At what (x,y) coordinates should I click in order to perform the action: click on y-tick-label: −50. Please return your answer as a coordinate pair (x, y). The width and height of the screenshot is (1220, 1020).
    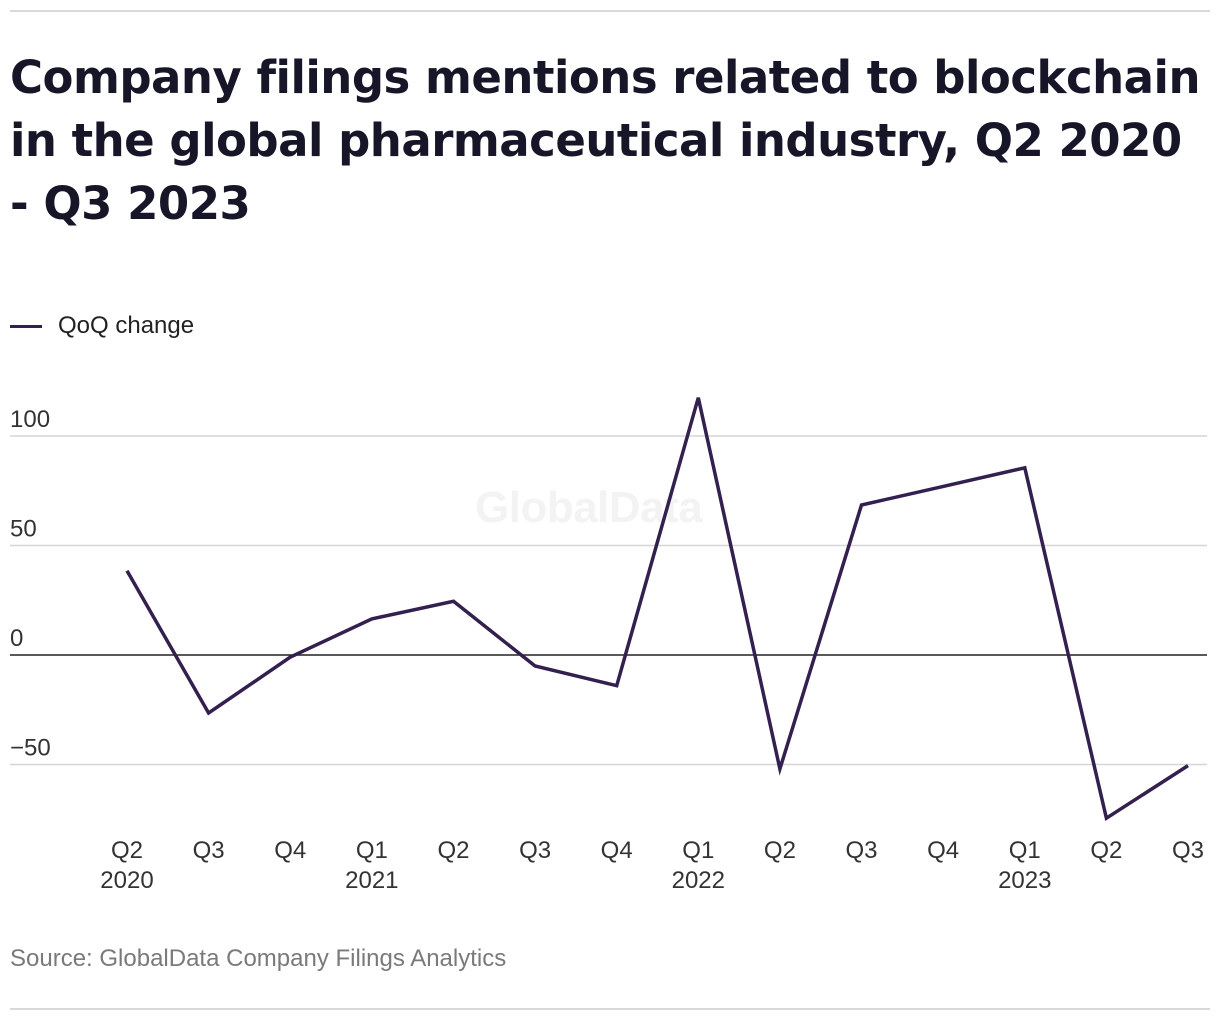
    Looking at the image, I should click on (30, 748).